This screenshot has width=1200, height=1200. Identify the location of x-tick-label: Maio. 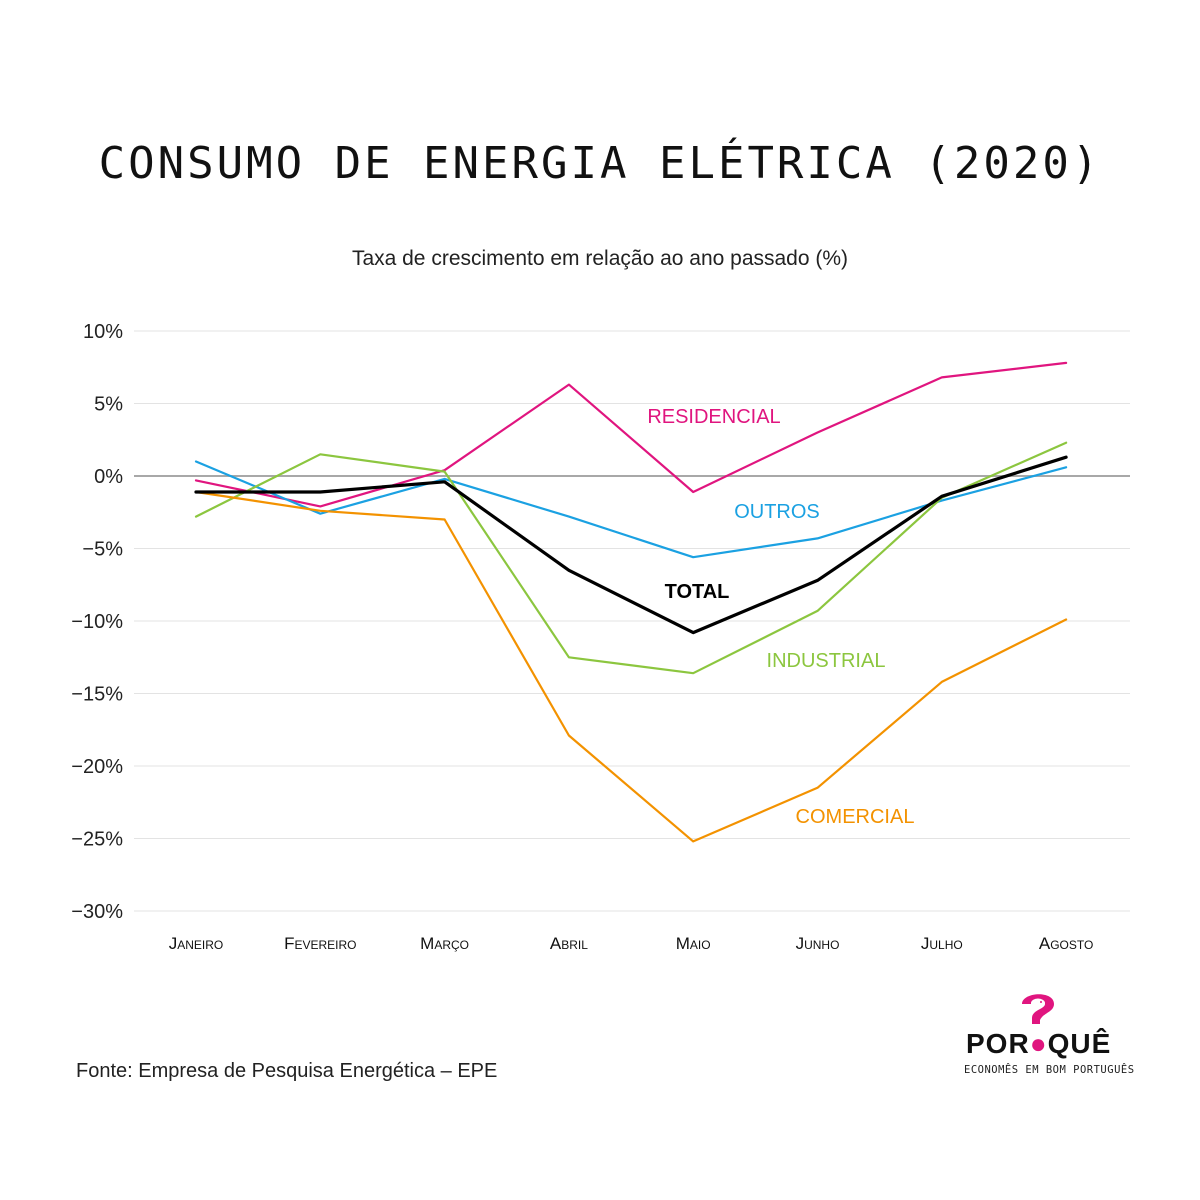
(693, 943).